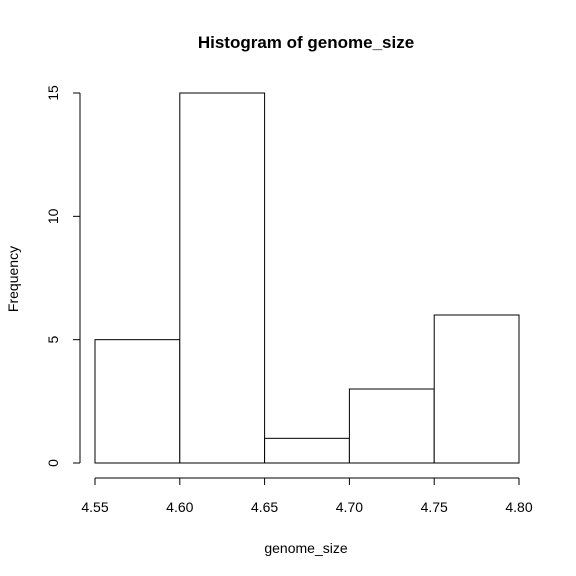 The height and width of the screenshot is (576, 576). I want to click on y-axis: 0 5 10 15, so click(63, 276).